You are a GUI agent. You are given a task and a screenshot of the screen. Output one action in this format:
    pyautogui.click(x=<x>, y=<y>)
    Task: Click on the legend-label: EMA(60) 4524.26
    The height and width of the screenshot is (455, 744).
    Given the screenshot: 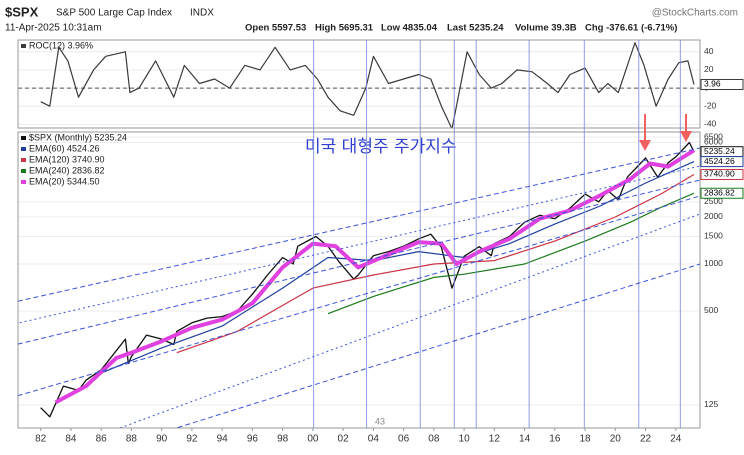 What is the action you would take?
    pyautogui.click(x=64, y=148)
    